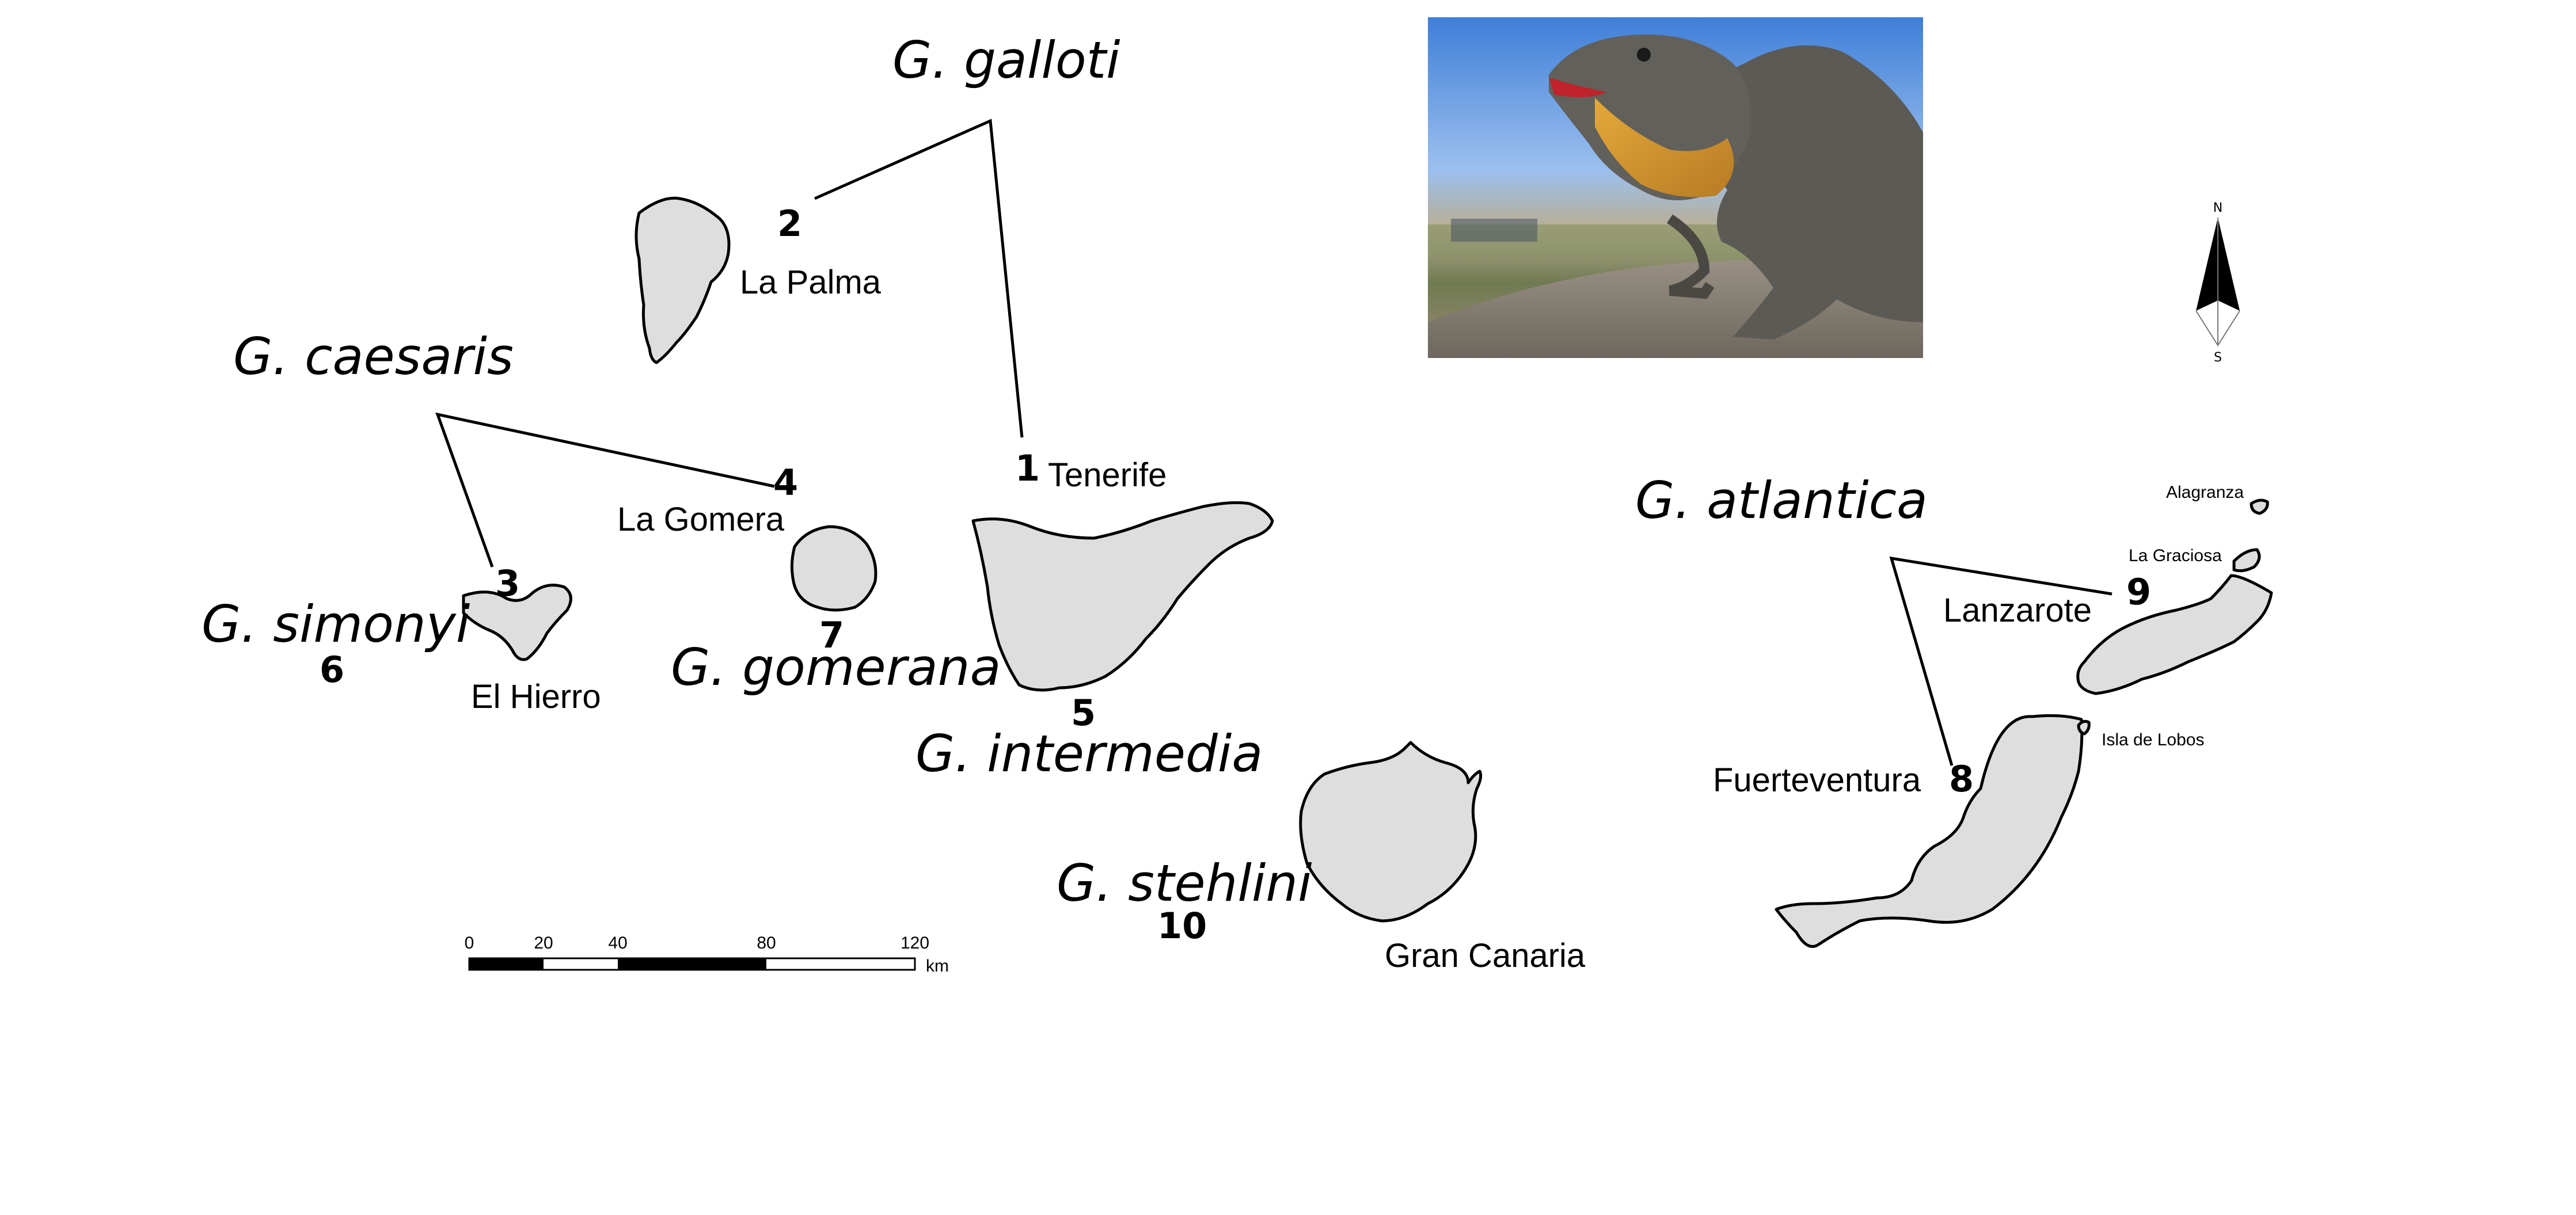 This screenshot has height=1215, width=2576. What do you see at coordinates (833, 568) in the screenshot?
I see `la-gomera-island` at bounding box center [833, 568].